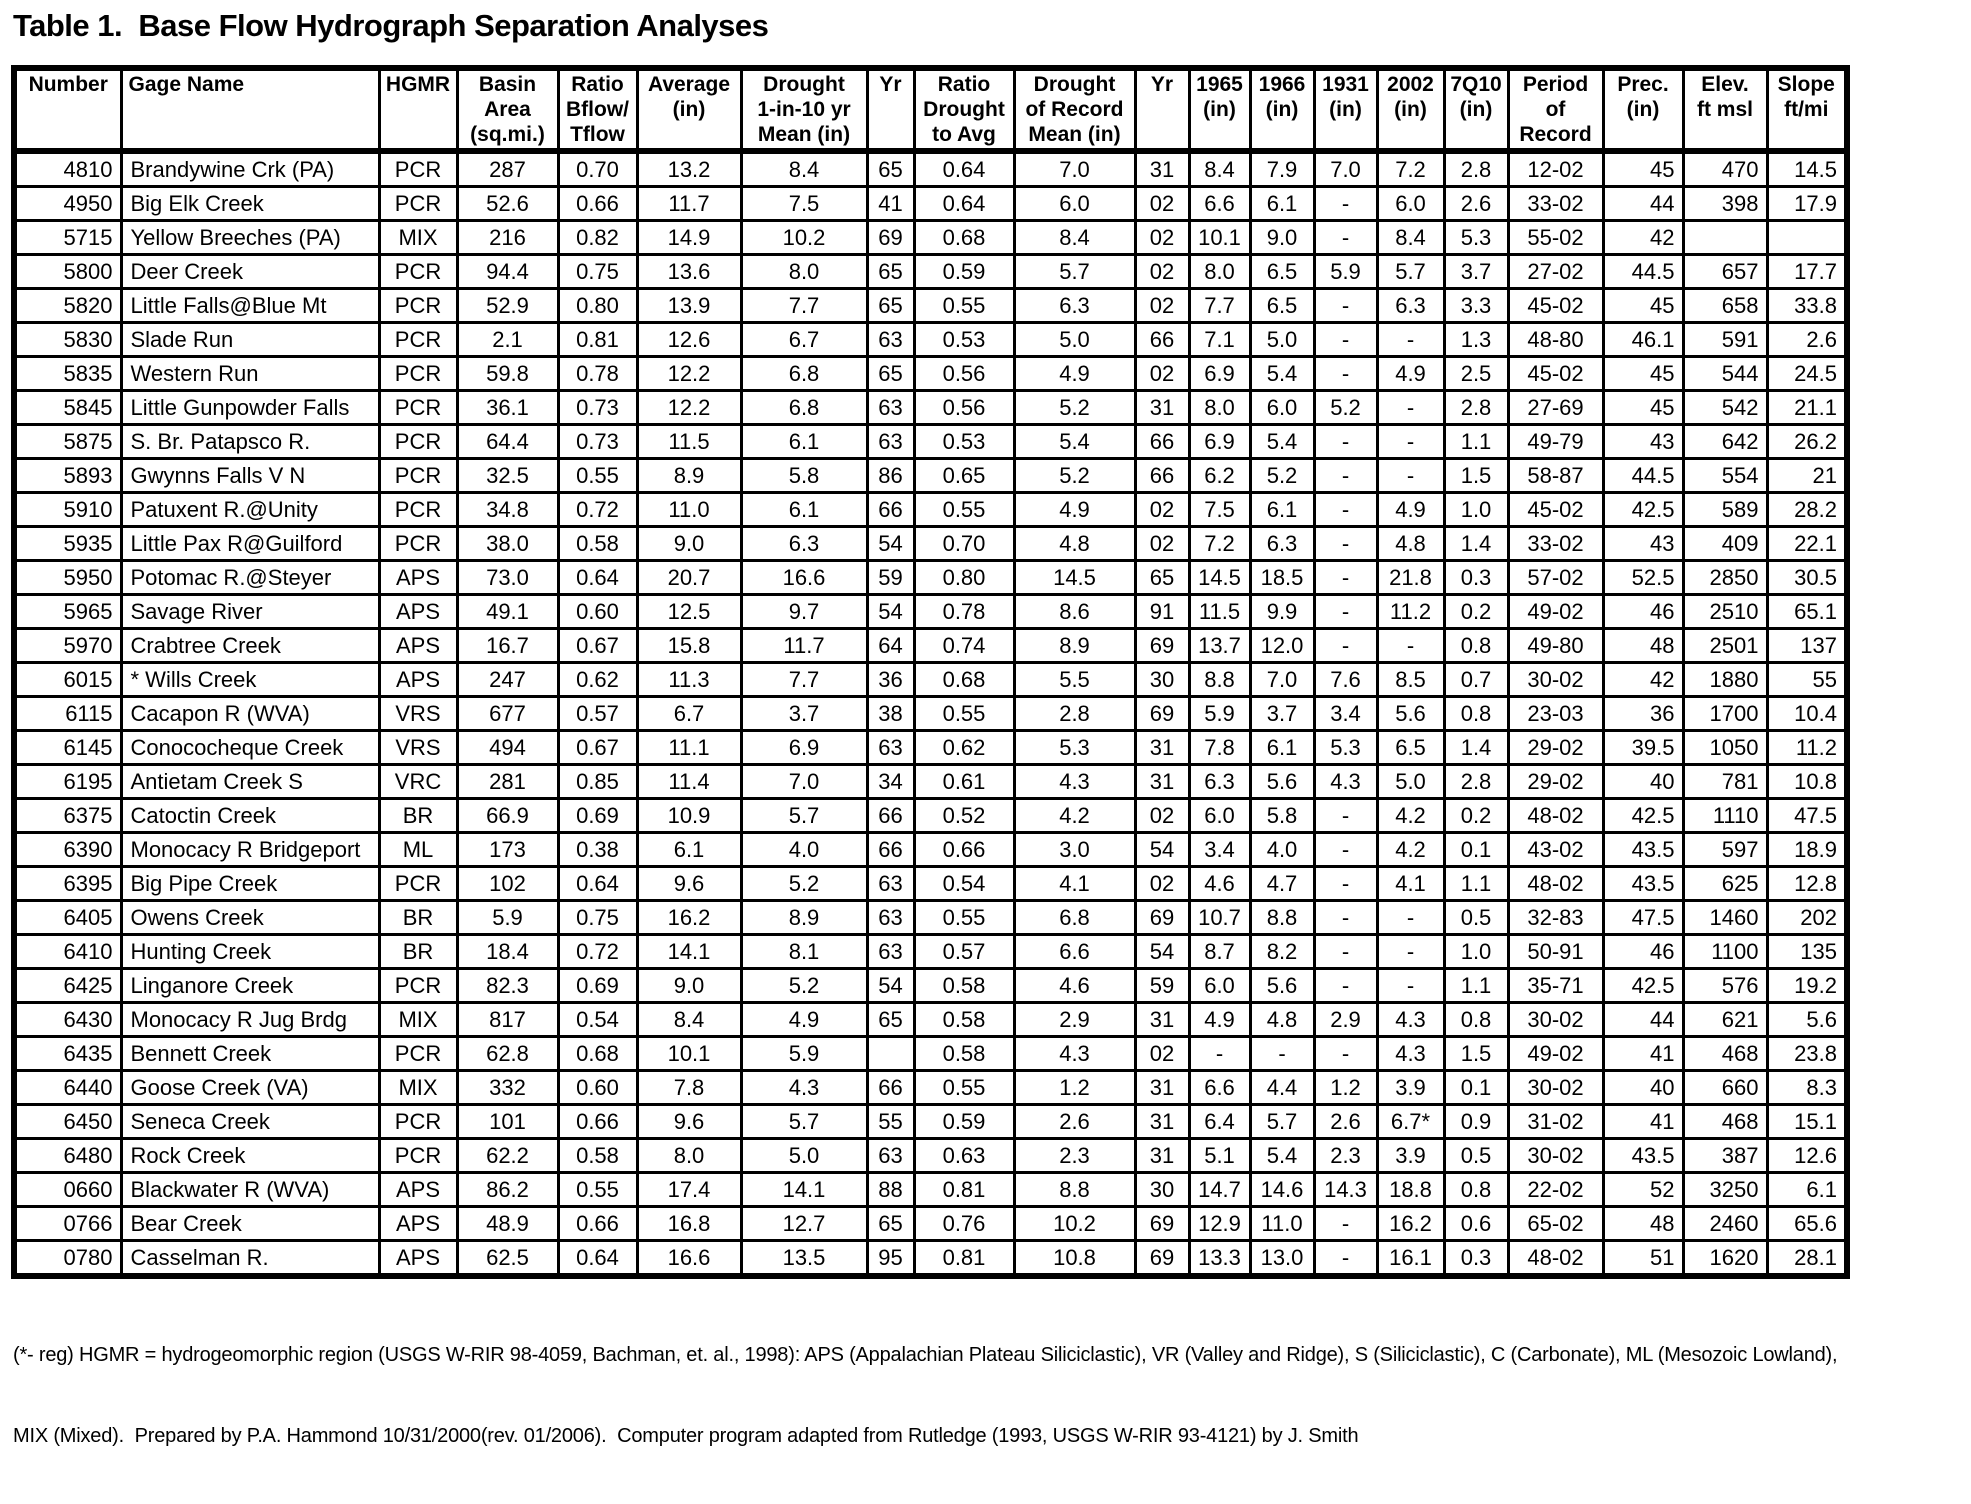 The image size is (1971, 1504). What do you see at coordinates (1282, 1223) in the screenshot?
I see `table-cell: 11.0` at bounding box center [1282, 1223].